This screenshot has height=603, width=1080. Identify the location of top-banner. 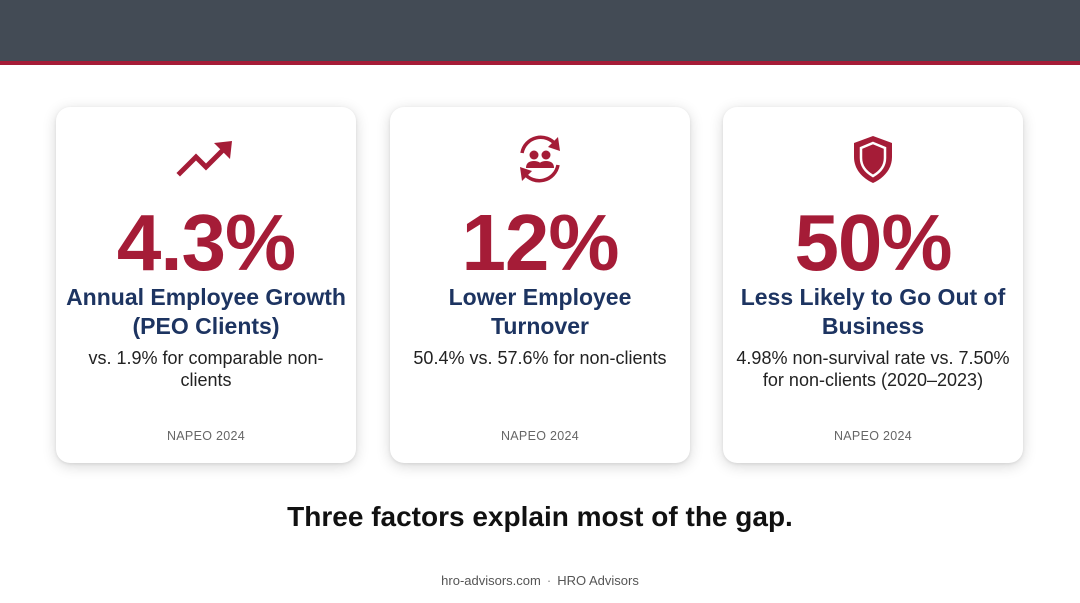
(540, 30).